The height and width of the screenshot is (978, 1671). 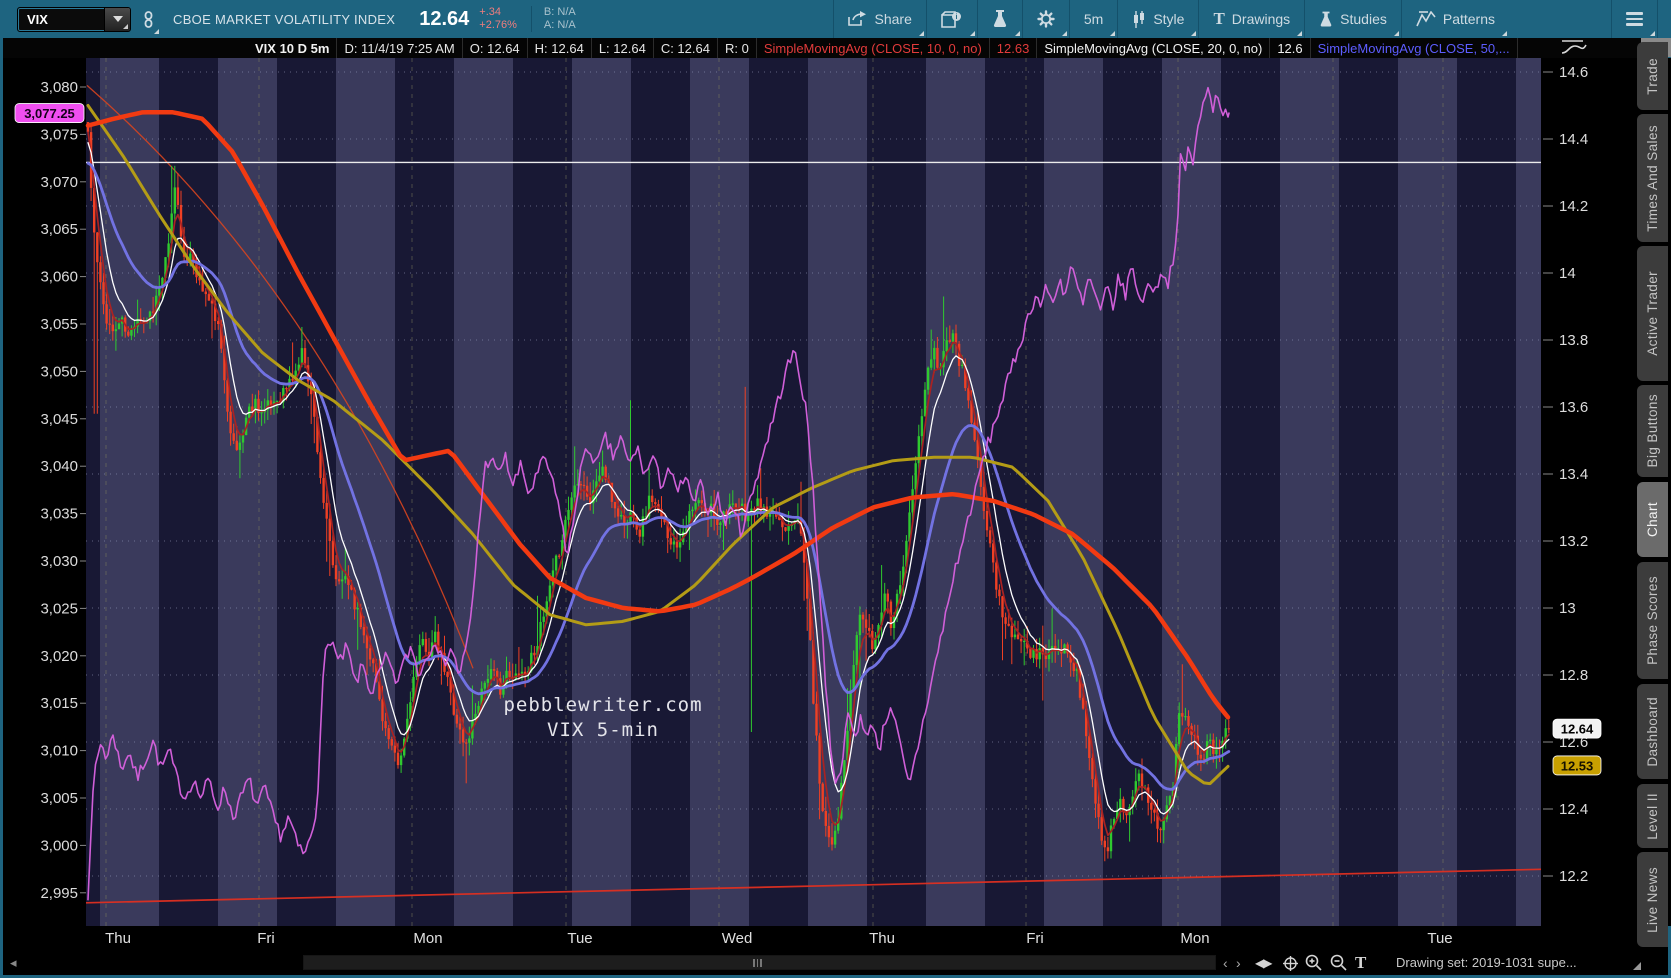 I want to click on fit-width-icon: ◀▶, so click(x=1263, y=963).